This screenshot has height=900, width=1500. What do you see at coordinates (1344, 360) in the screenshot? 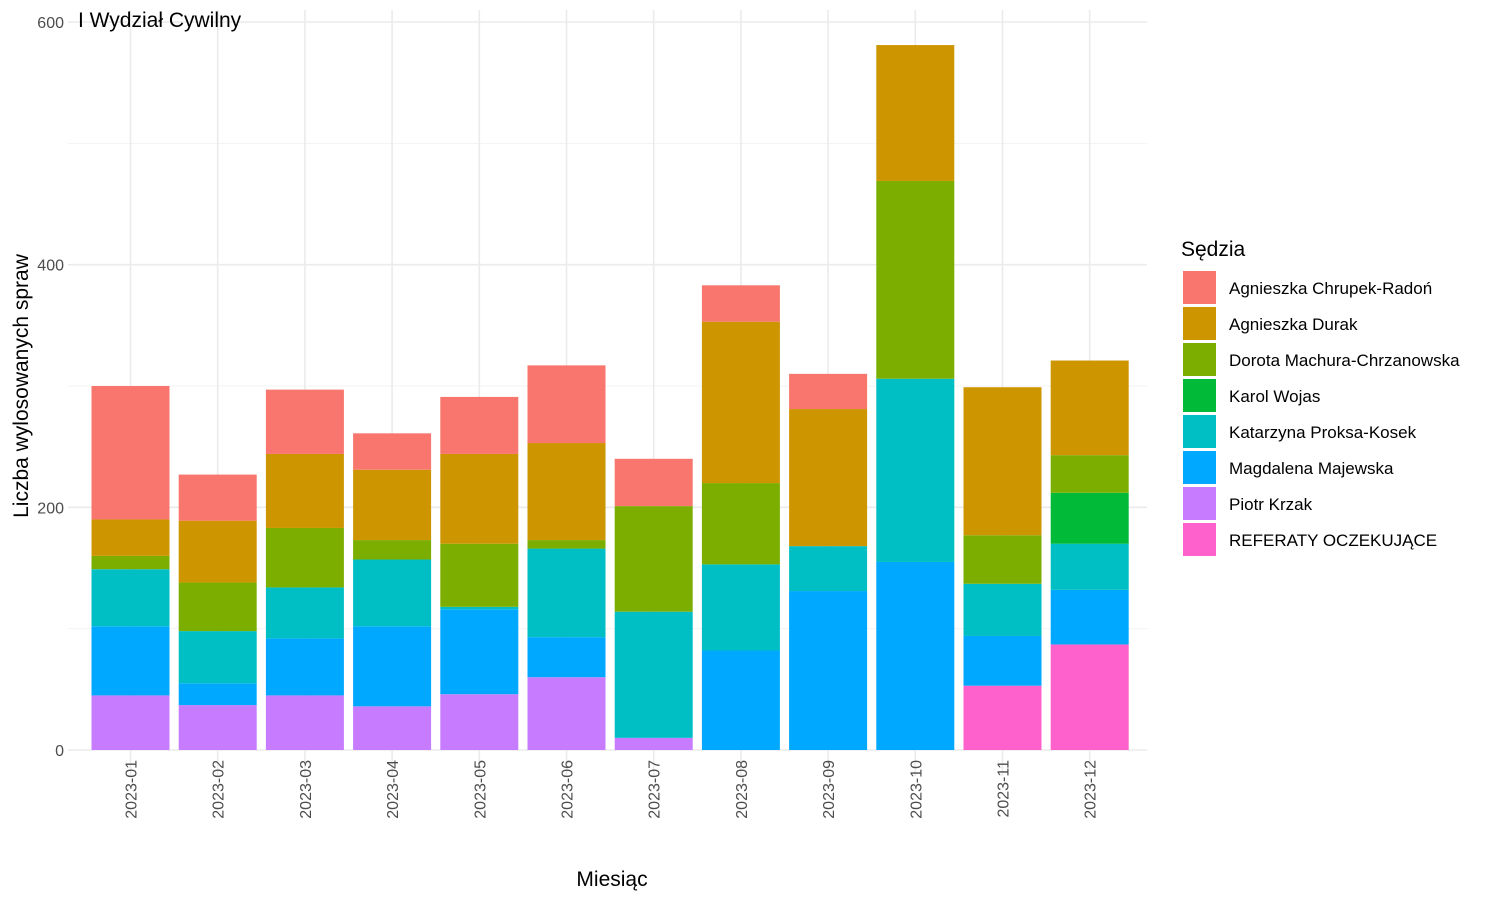
I see `legend-label: Dorota Machura-Chrzanowska` at bounding box center [1344, 360].